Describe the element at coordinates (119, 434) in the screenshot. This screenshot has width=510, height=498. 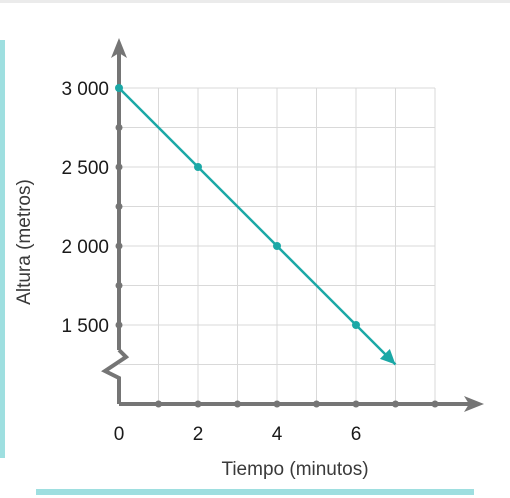
I see `x-tick-label: 0` at that location.